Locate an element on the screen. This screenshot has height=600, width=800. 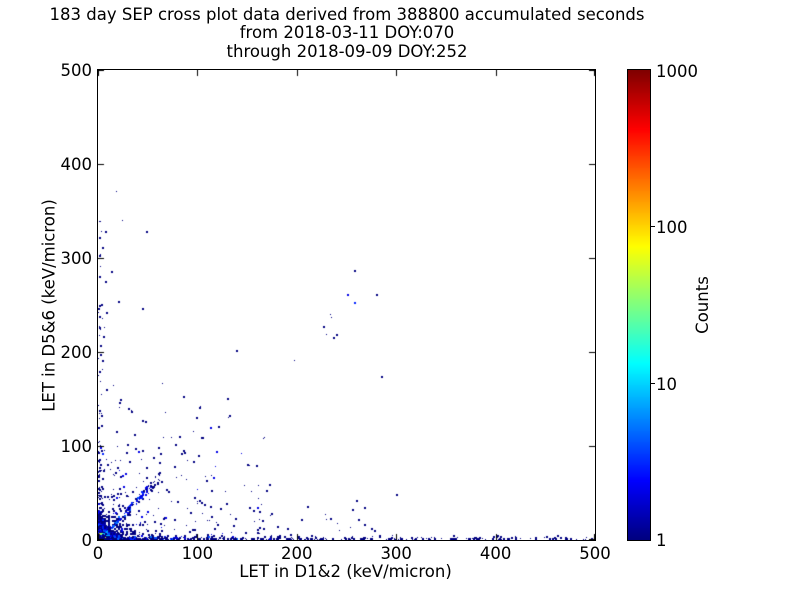
x-tick-label: 500 is located at coordinates (595, 553).